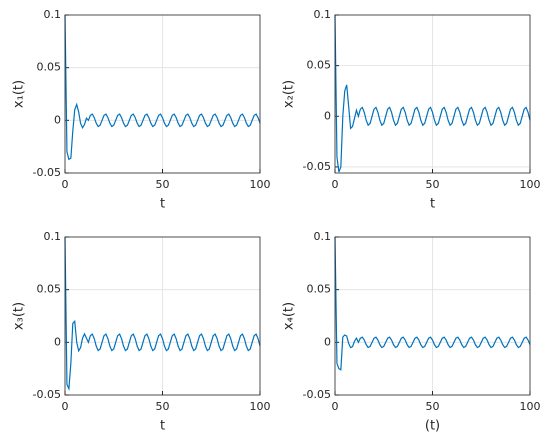  Describe the element at coordinates (19, 94) in the screenshot. I see `y-axis-label: x₁(t)` at that location.